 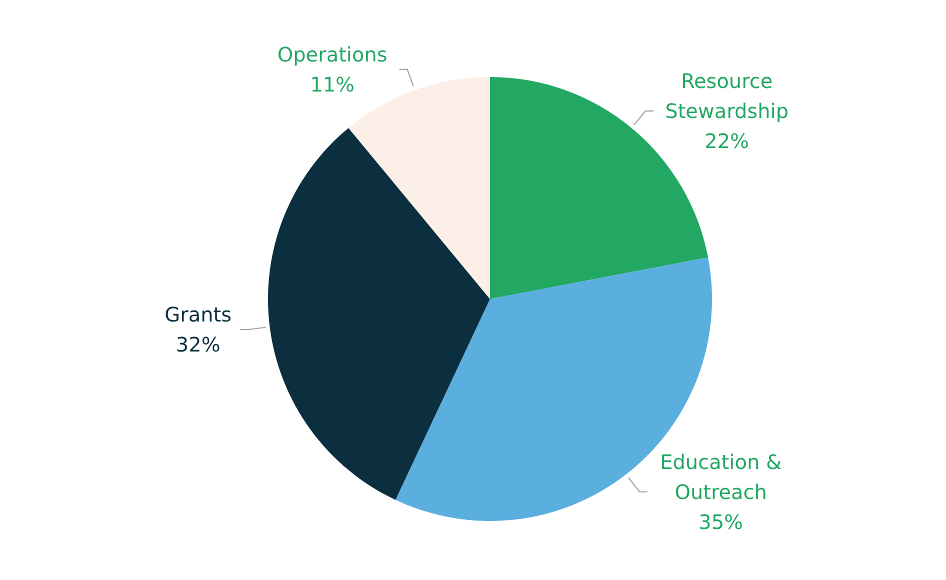 I want to click on data-label: 32%, so click(x=198, y=344).